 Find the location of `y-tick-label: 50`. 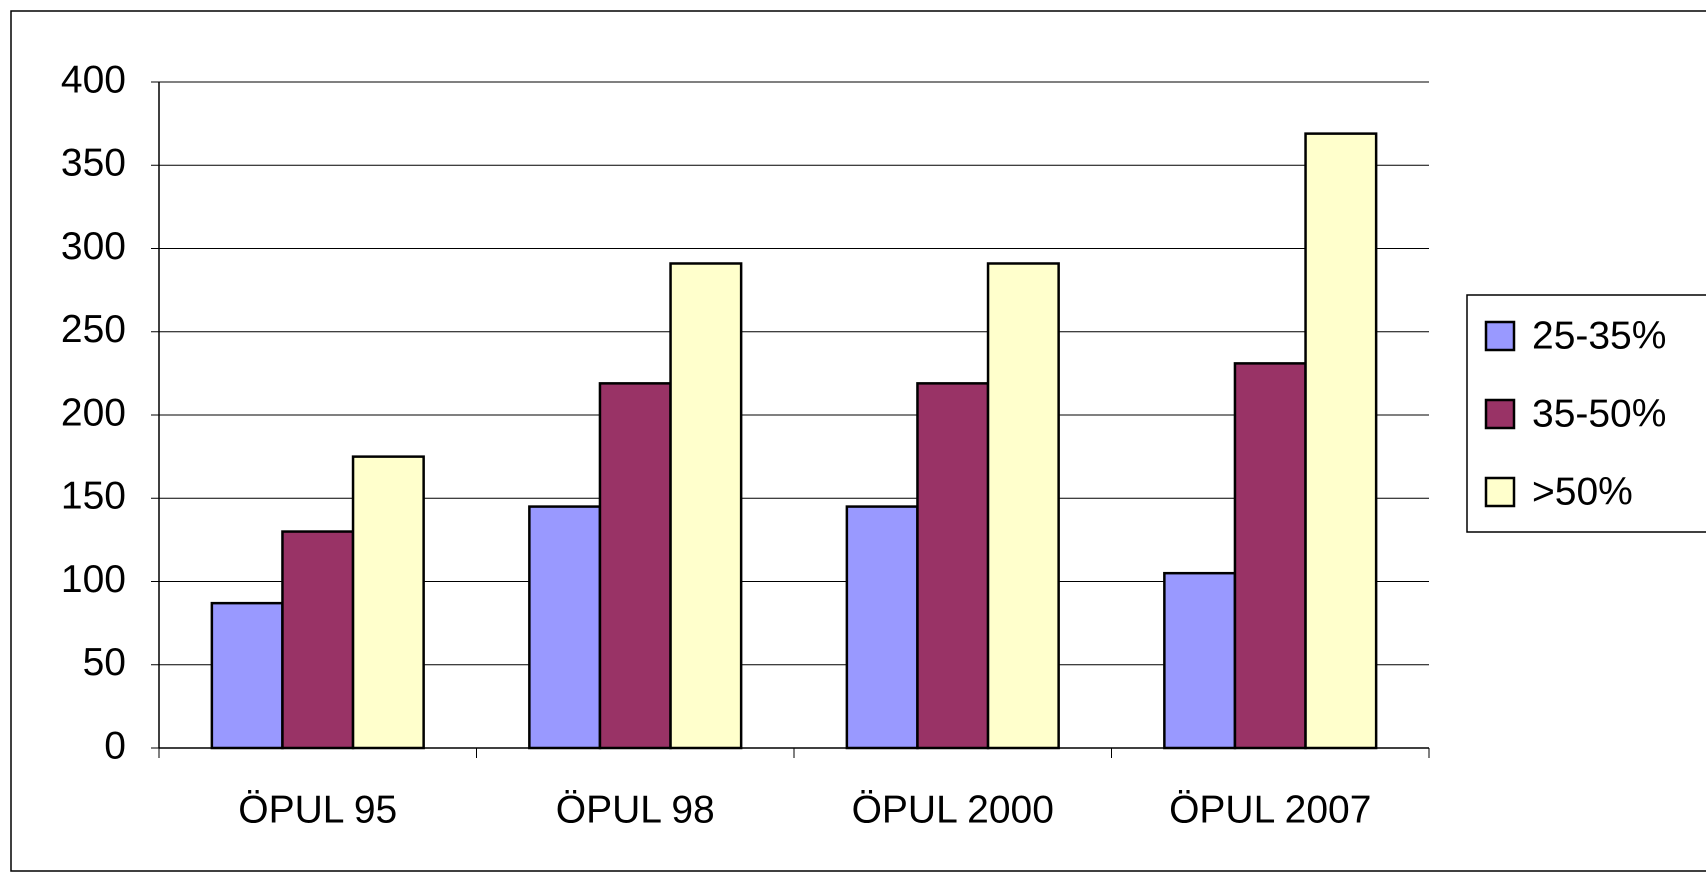

y-tick-label: 50 is located at coordinates (104, 662).